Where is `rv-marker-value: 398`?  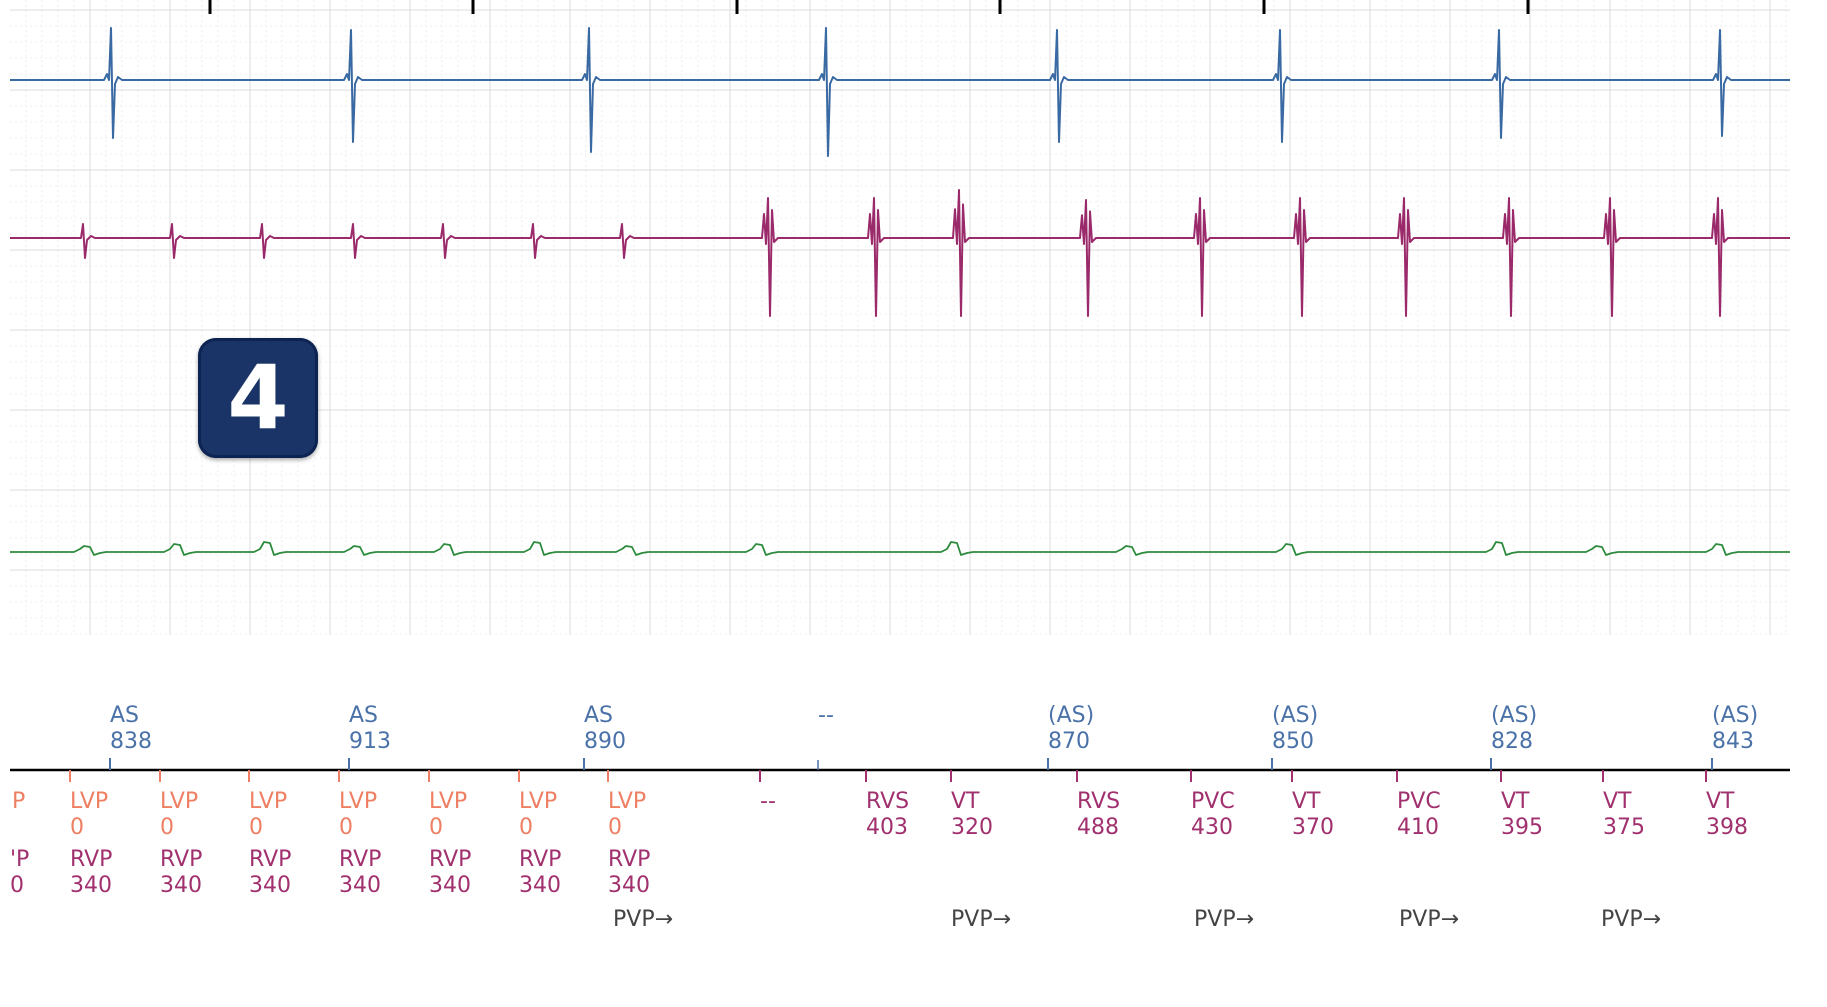
rv-marker-value: 398 is located at coordinates (1727, 827).